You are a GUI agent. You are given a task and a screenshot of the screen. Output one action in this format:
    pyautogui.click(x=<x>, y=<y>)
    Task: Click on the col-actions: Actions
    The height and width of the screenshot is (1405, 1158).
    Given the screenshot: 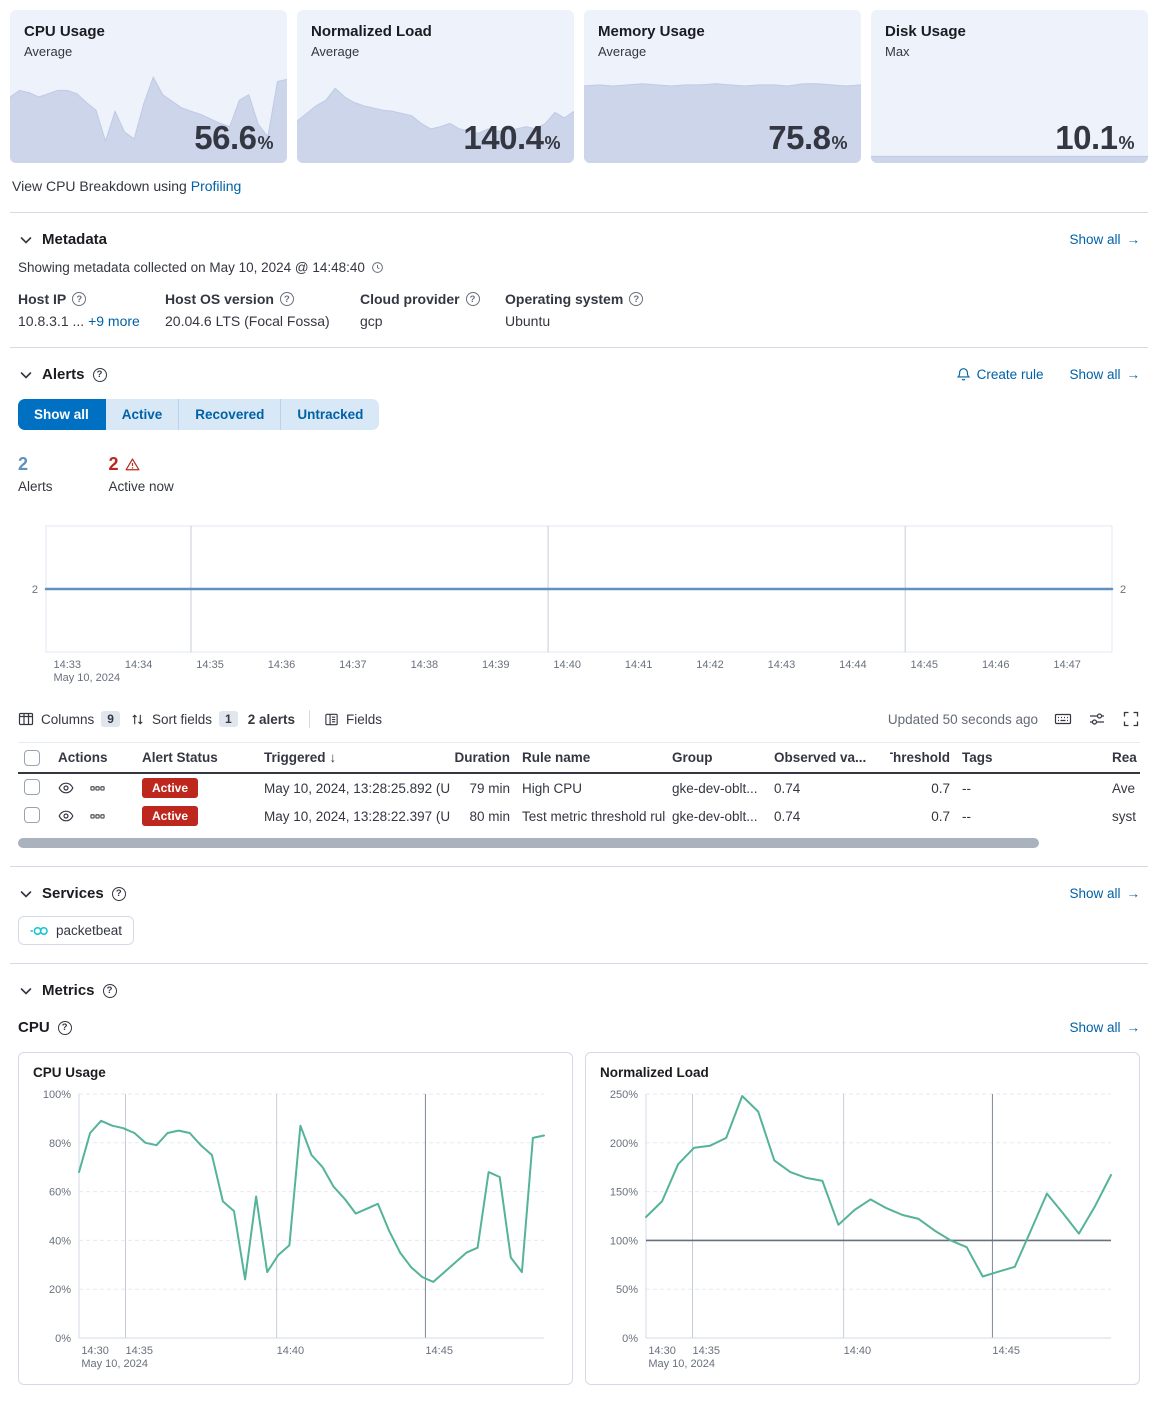 What is the action you would take?
    pyautogui.click(x=83, y=757)
    